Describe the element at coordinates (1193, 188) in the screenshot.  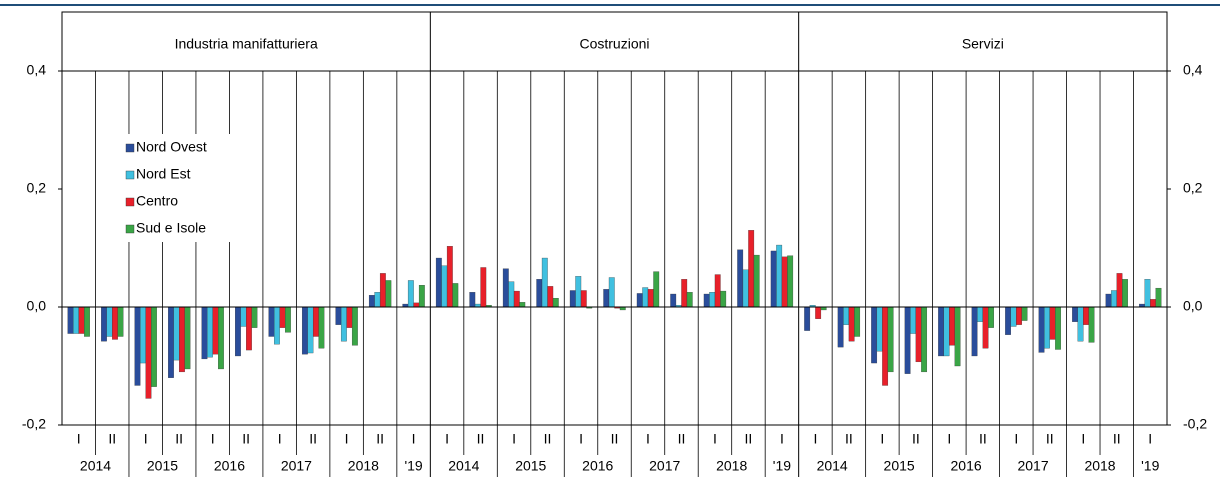
I see `y-tick-label-right: 0,2` at that location.